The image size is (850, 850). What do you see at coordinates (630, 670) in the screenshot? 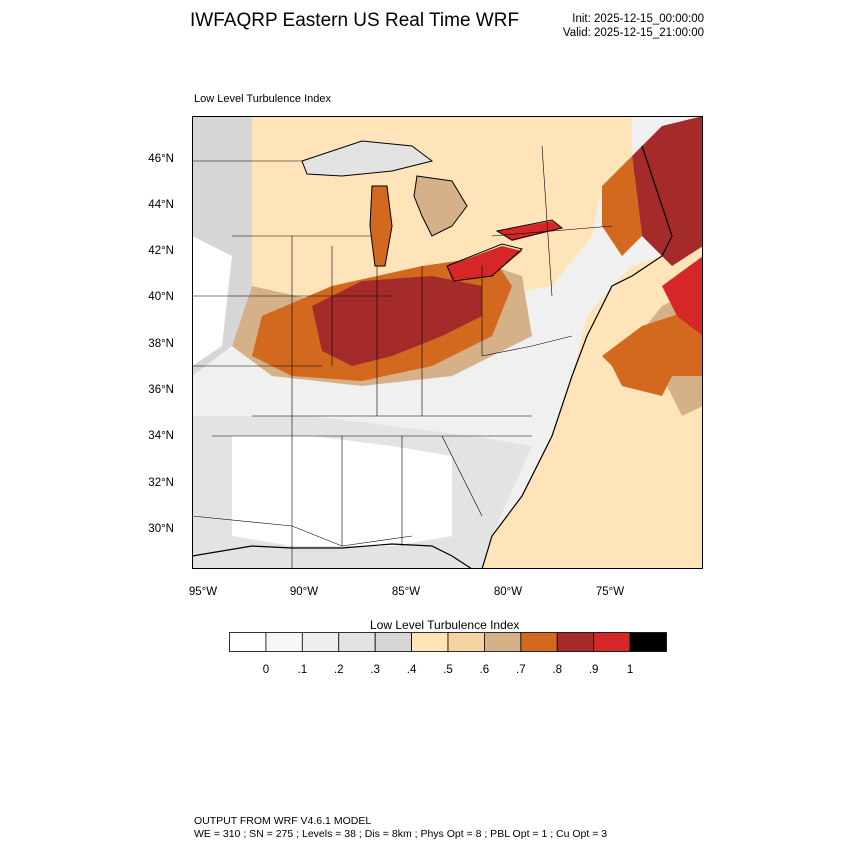
I see `colorbar-tick-label: 1` at bounding box center [630, 670].